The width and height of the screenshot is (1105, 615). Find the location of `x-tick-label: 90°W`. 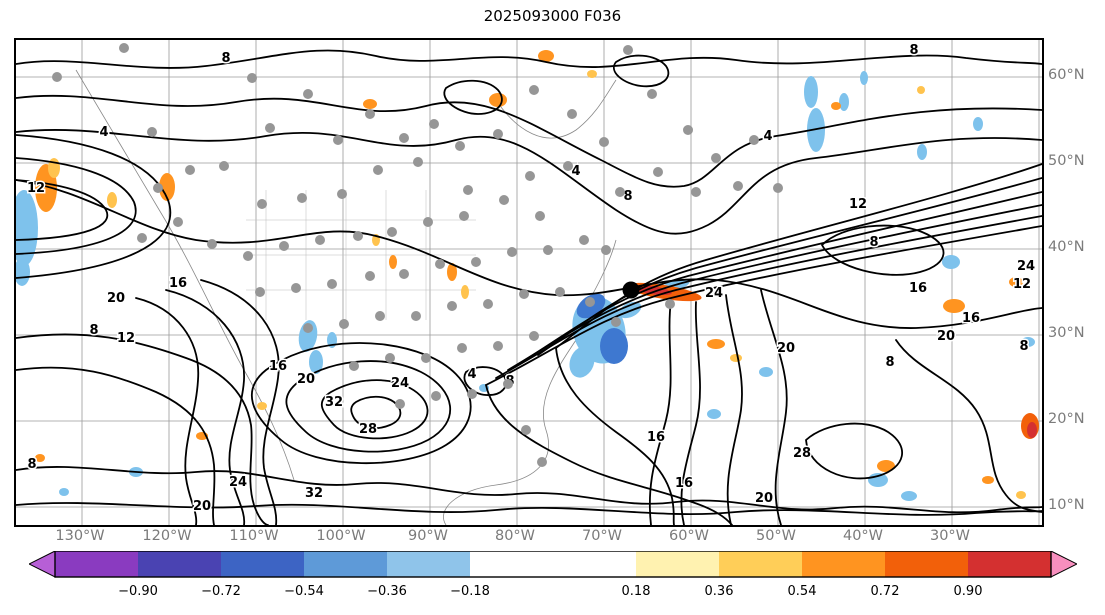

x-tick-label: 90°W is located at coordinates (428, 536).